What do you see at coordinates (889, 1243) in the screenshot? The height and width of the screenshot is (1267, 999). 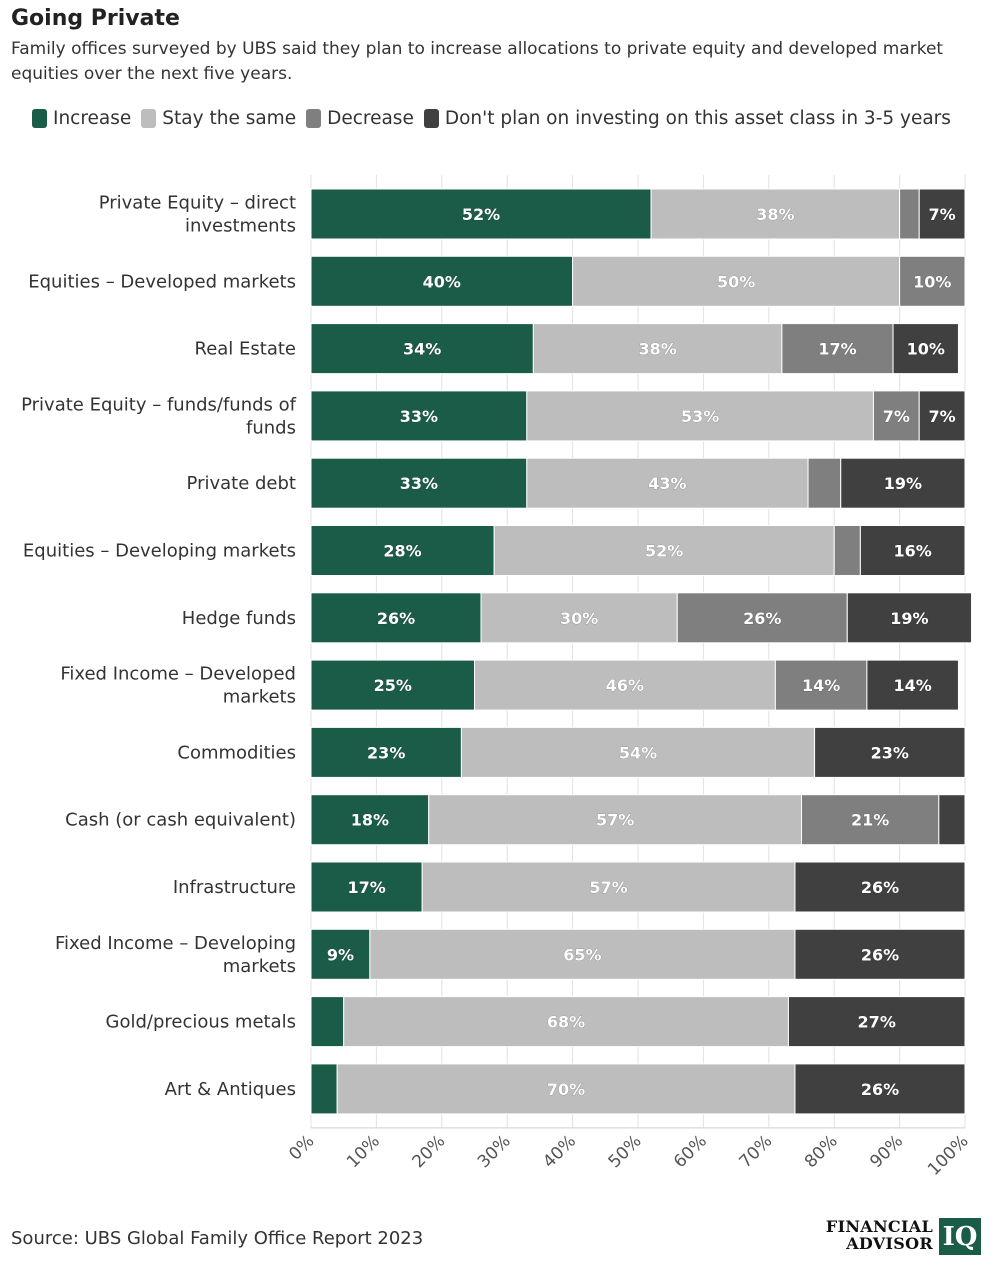 I see `logo-line-2: ADVISOR` at bounding box center [889, 1243].